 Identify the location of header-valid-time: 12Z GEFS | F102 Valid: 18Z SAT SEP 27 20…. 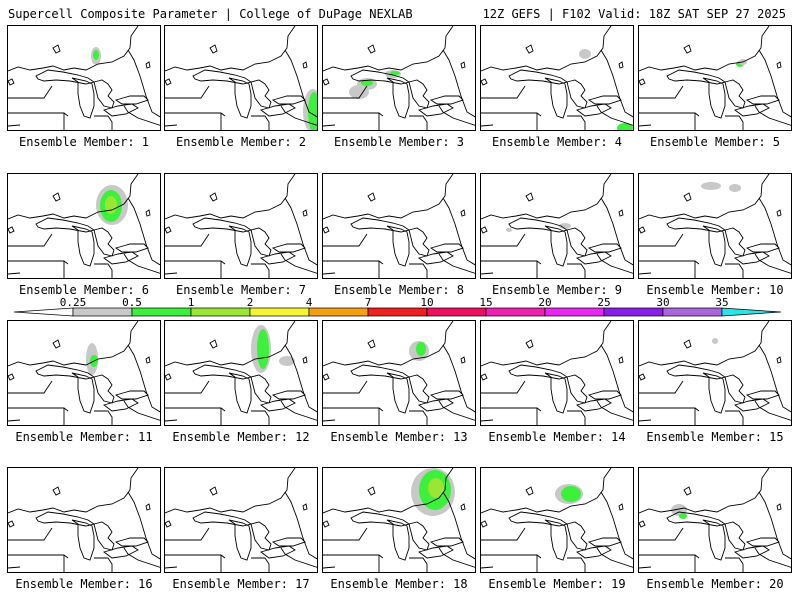
(634, 14).